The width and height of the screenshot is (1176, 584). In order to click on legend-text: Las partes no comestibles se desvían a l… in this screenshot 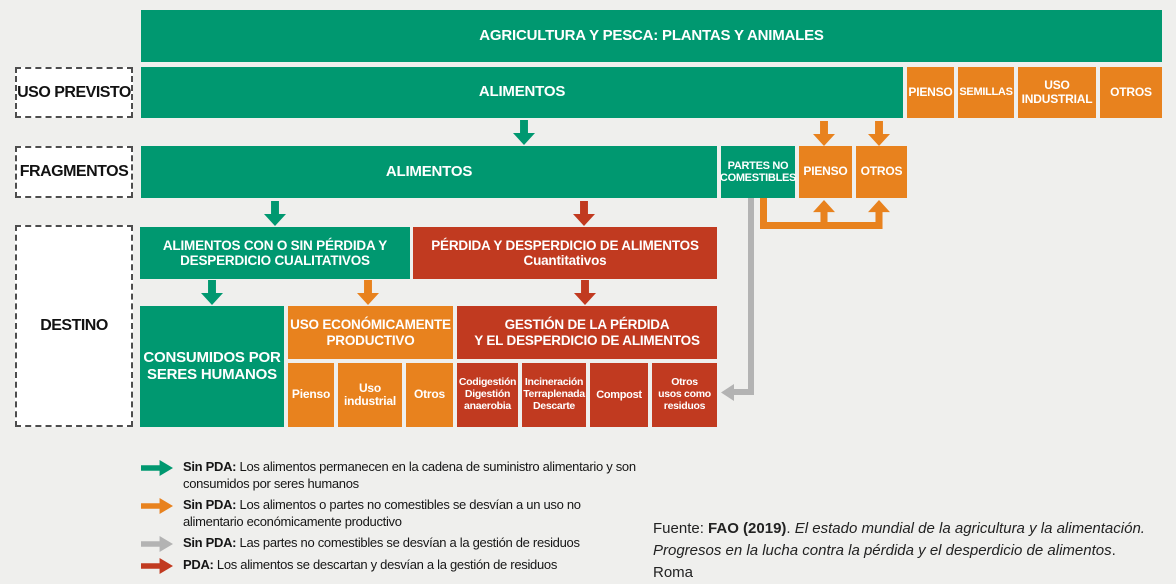, I will do `click(409, 542)`.